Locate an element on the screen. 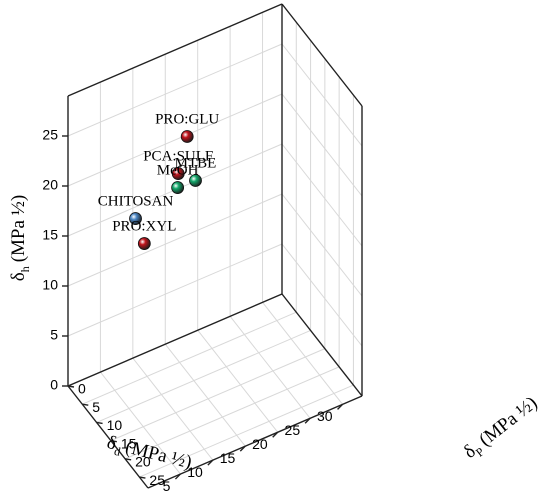  data-point-pca-sulf is located at coordinates (178, 174).